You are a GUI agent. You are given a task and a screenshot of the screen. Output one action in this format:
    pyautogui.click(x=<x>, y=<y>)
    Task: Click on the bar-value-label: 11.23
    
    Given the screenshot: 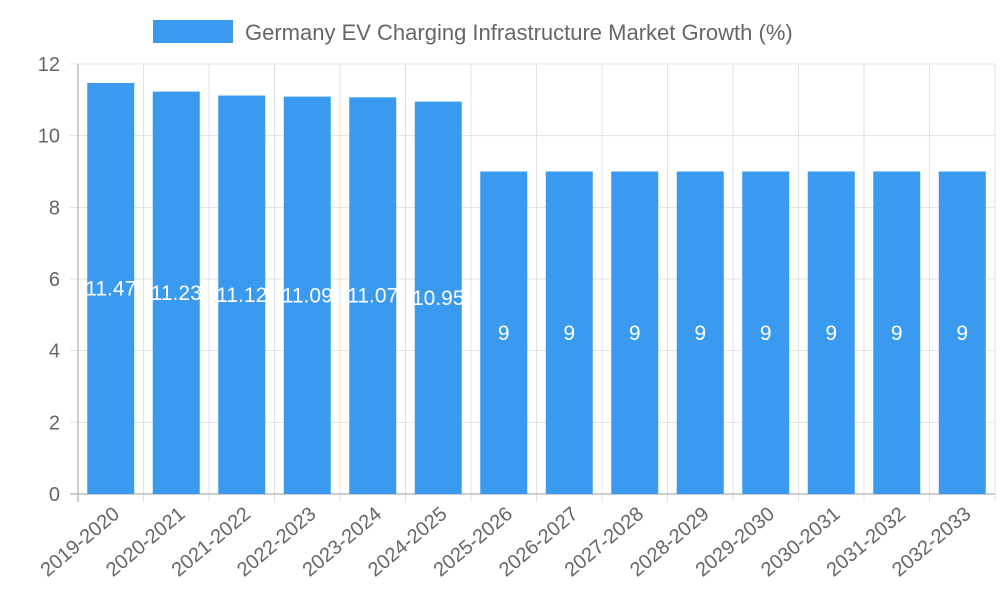 What is the action you would take?
    pyautogui.click(x=176, y=293)
    